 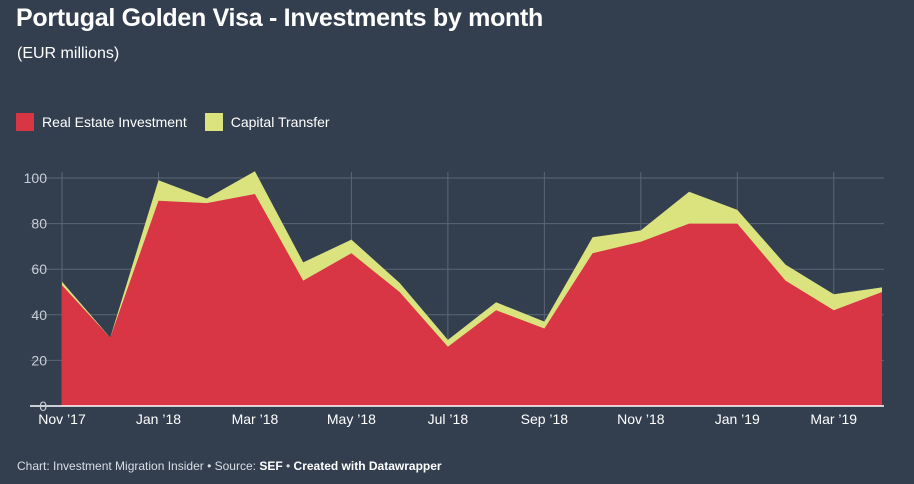 What do you see at coordinates (158, 419) in the screenshot?
I see `x-tick-label: Jan ’18` at bounding box center [158, 419].